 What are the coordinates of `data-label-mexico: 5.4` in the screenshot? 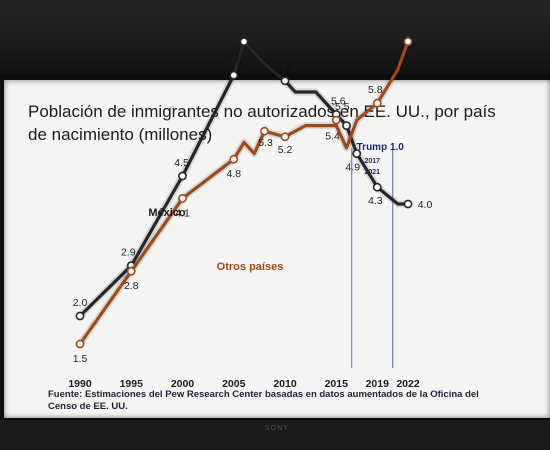 It's located at (332, 137).